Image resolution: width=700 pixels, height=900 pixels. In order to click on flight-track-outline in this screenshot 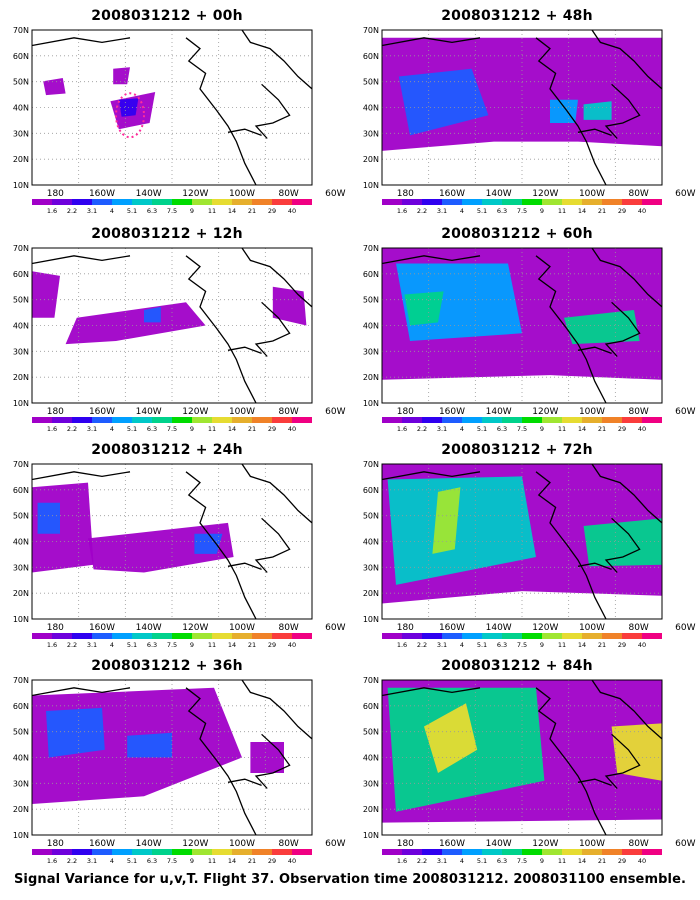, I will do `click(130, 115)`.